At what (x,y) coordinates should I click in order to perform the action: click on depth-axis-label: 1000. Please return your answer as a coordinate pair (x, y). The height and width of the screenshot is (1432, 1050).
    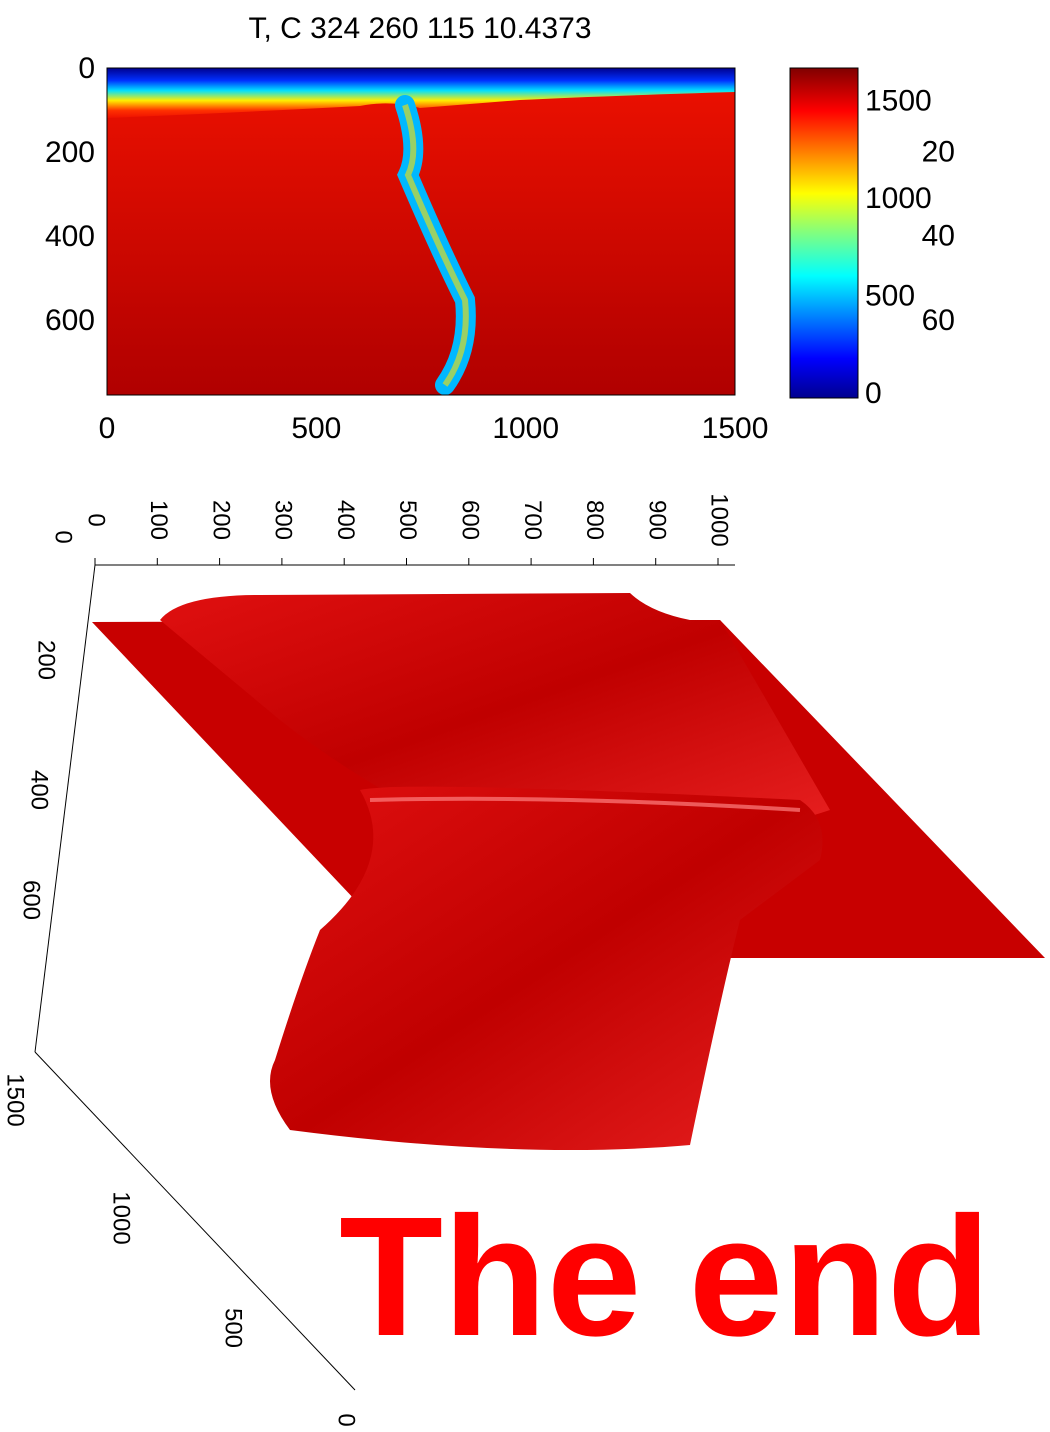
    Looking at the image, I should click on (121, 1217).